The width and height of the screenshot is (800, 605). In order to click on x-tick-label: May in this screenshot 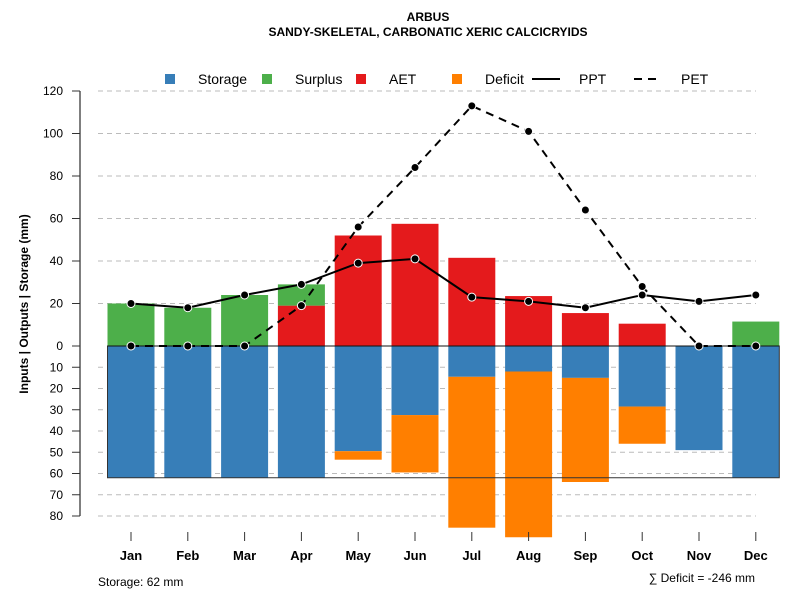, I will do `click(359, 555)`.